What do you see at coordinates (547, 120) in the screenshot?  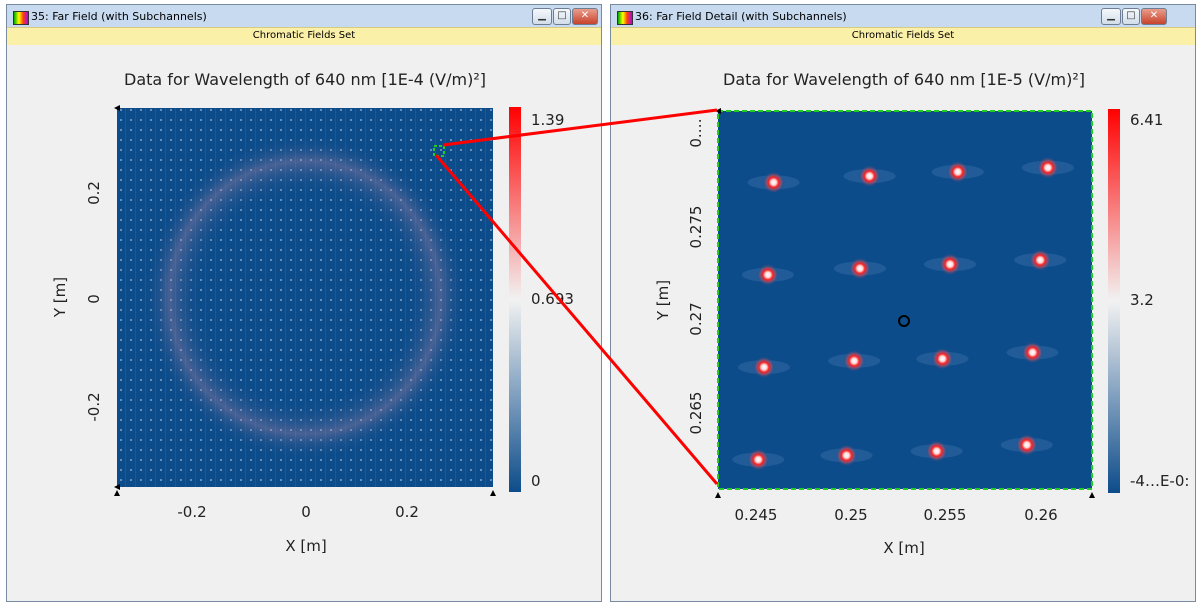 I see `colorbar-max-label: 1.39` at bounding box center [547, 120].